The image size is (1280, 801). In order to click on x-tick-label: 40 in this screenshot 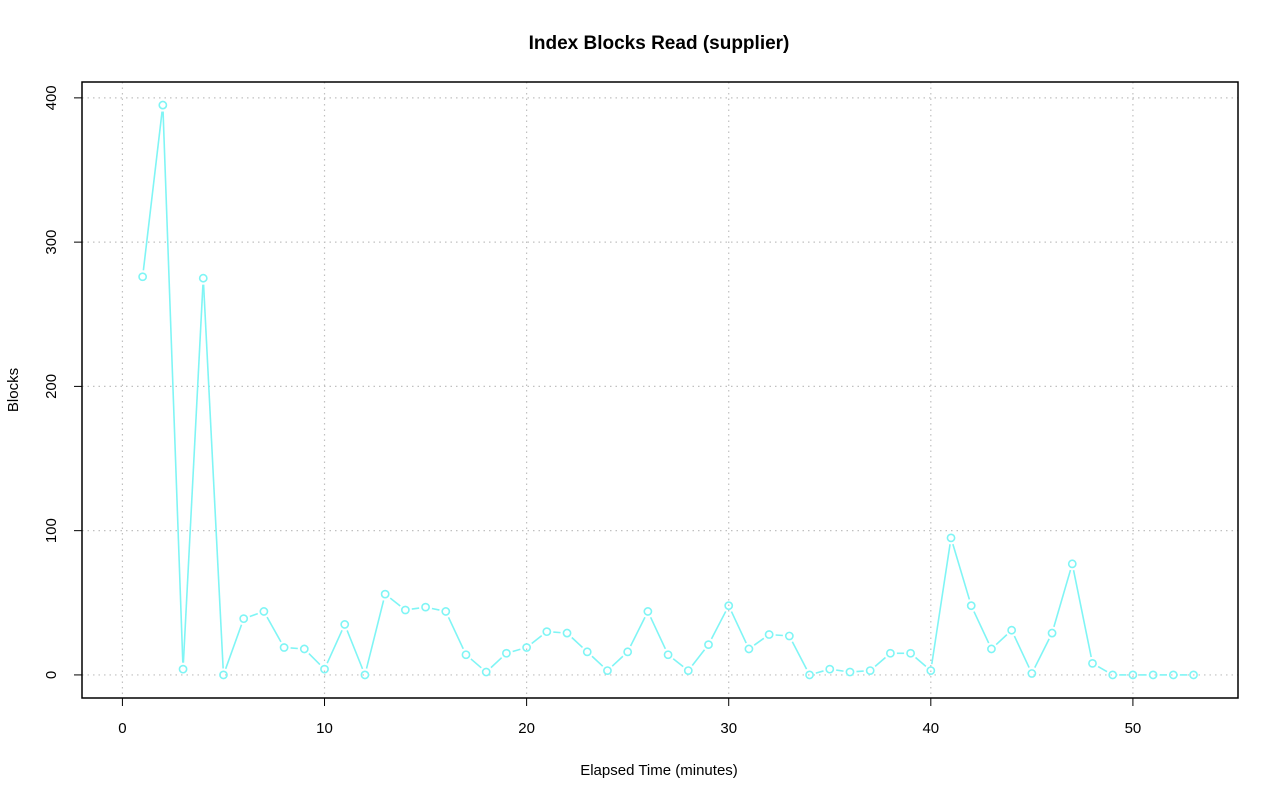, I will do `click(930, 728)`.